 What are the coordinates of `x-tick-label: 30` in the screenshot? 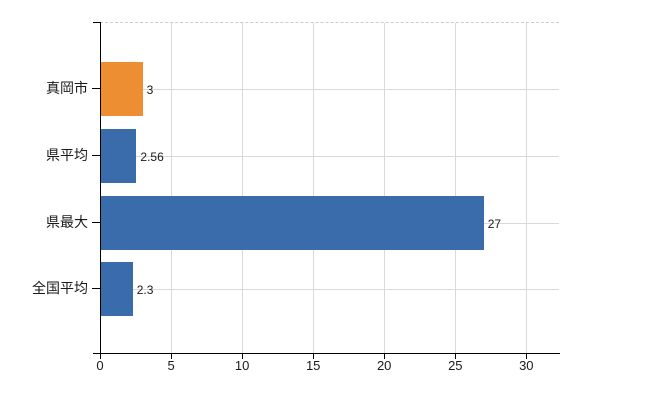 It's located at (526, 365).